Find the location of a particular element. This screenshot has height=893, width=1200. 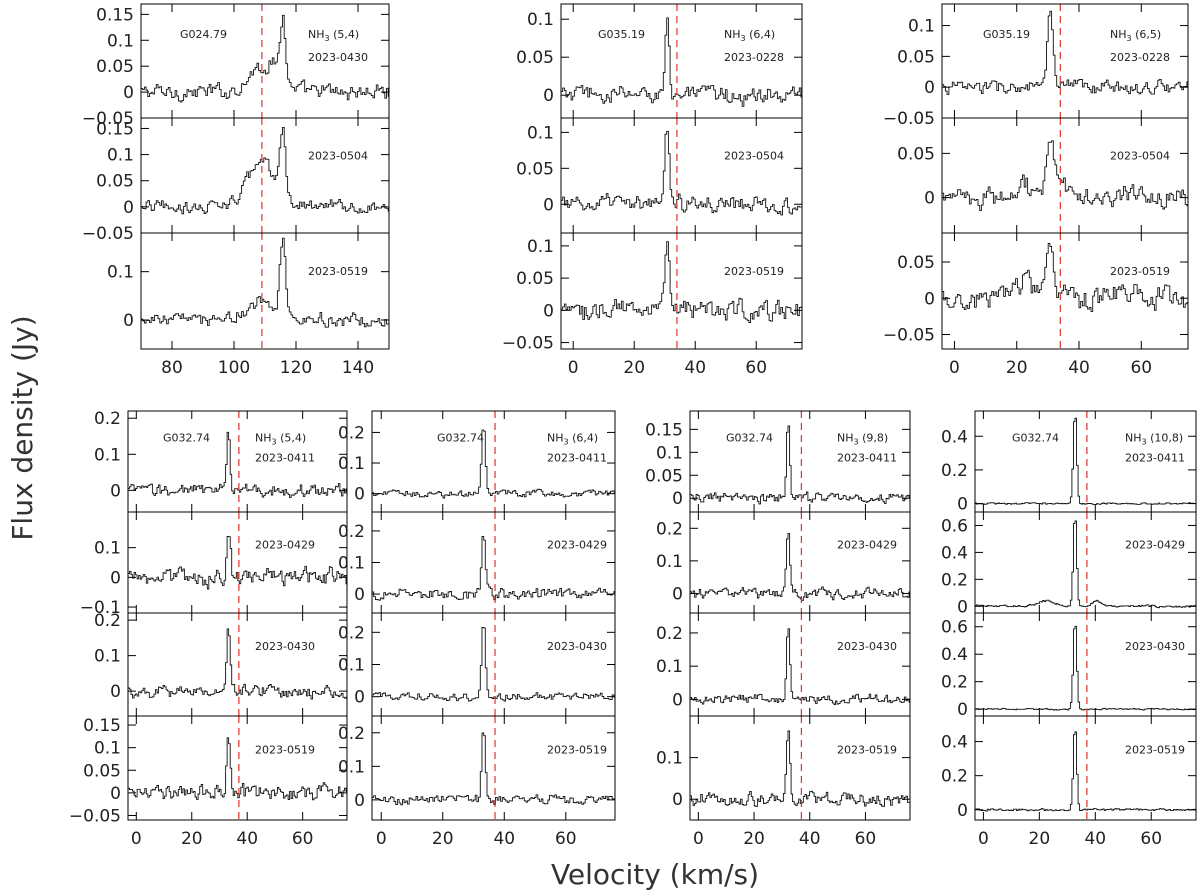

transition-label: NH3 (6,4) is located at coordinates (572, 438).